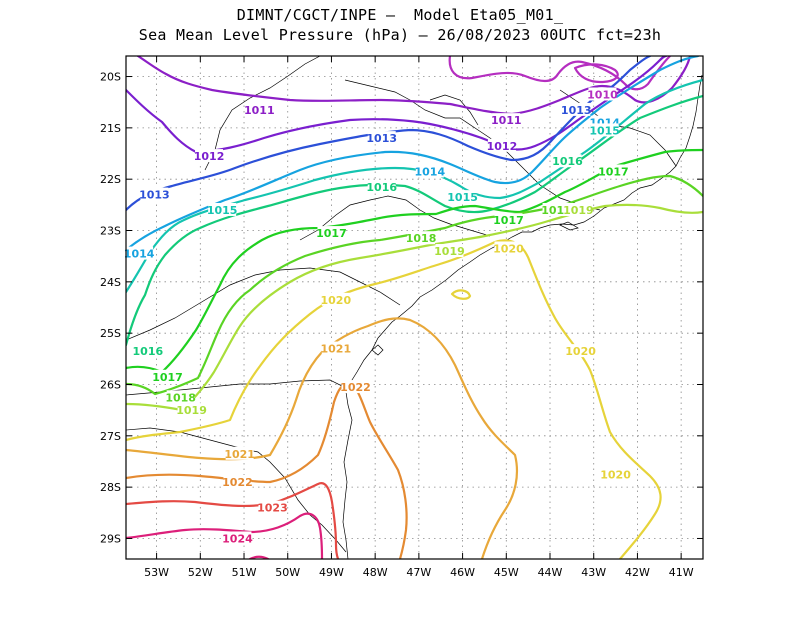 This screenshot has width=800, height=618. What do you see at coordinates (110, 282) in the screenshot?
I see `y-tick-label: 24S` at bounding box center [110, 282].